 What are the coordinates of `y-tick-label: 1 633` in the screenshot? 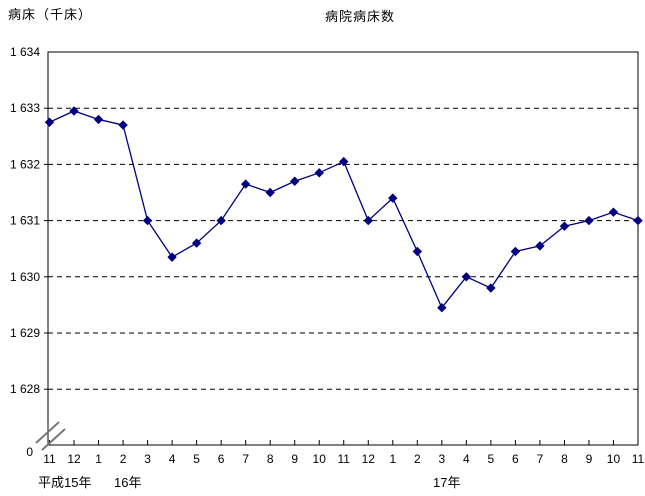 It's located at (25, 108).